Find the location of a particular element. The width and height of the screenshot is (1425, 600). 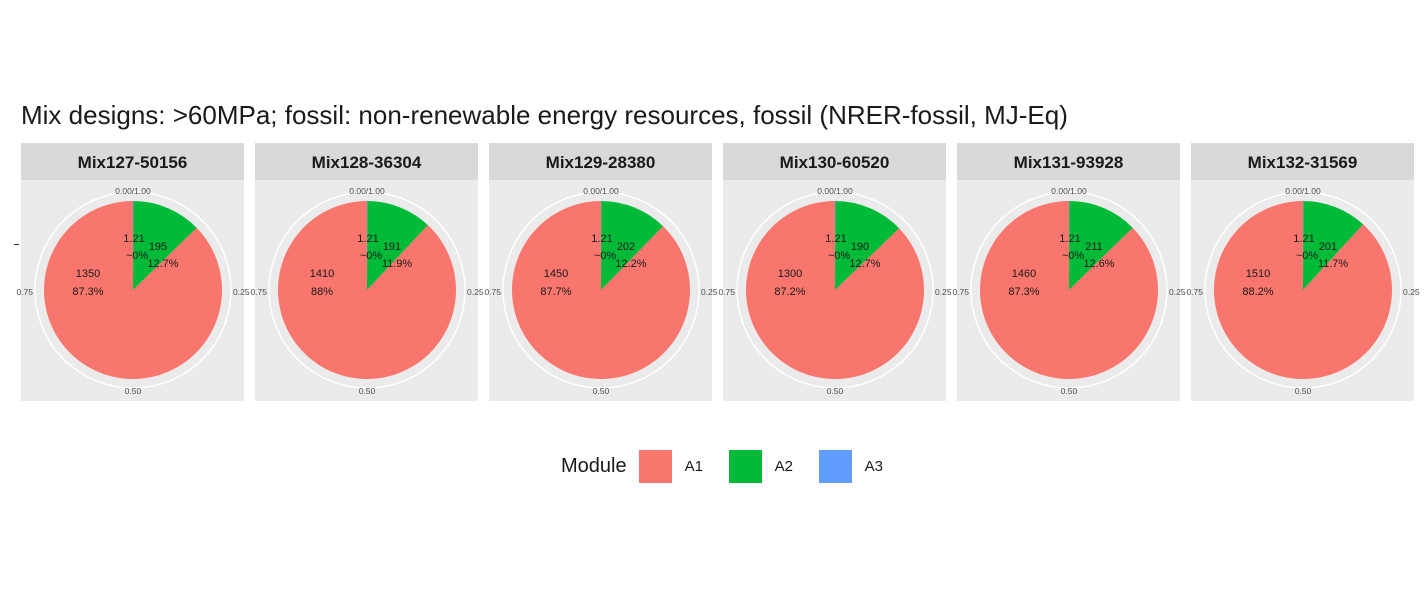

slice-value-label-a1: 1510 is located at coordinates (1258, 274).